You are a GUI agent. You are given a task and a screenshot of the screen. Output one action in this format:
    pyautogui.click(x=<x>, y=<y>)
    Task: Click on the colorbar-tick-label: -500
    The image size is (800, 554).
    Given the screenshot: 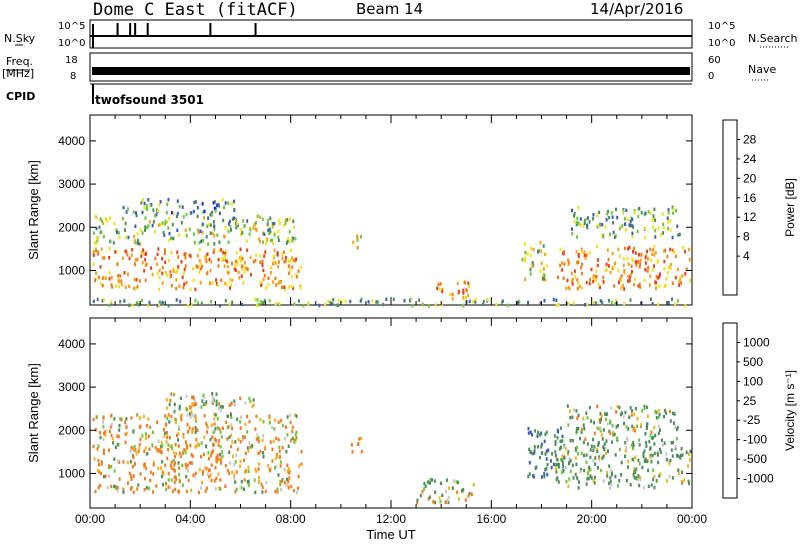 What is the action you would take?
    pyautogui.click(x=755, y=459)
    